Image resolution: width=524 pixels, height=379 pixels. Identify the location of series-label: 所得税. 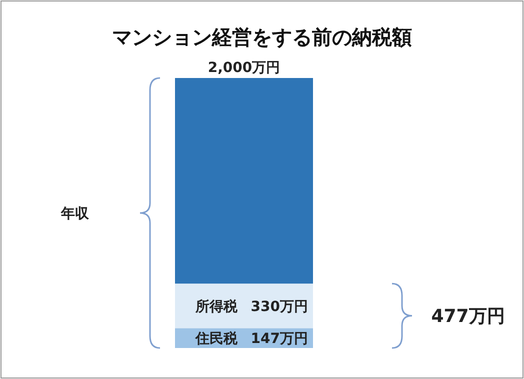
(216, 306).